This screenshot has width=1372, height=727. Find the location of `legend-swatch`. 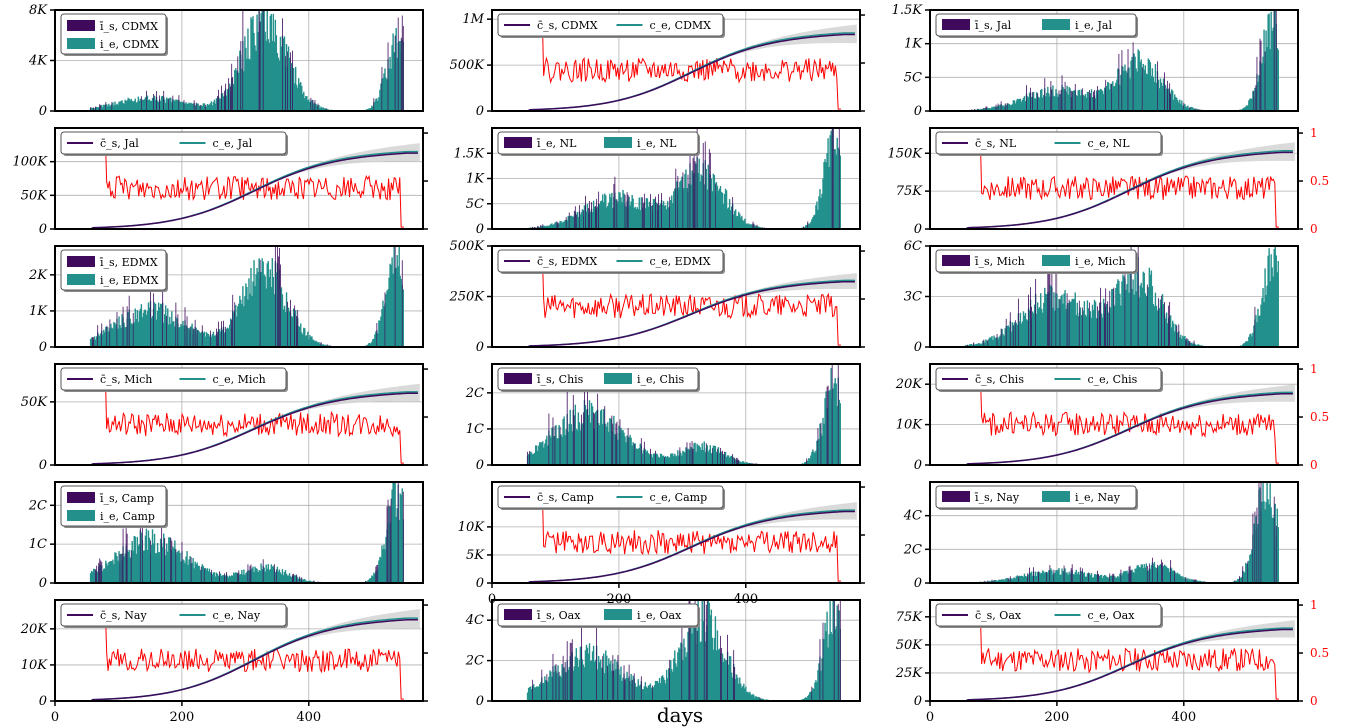

legend-swatch is located at coordinates (81, 279).